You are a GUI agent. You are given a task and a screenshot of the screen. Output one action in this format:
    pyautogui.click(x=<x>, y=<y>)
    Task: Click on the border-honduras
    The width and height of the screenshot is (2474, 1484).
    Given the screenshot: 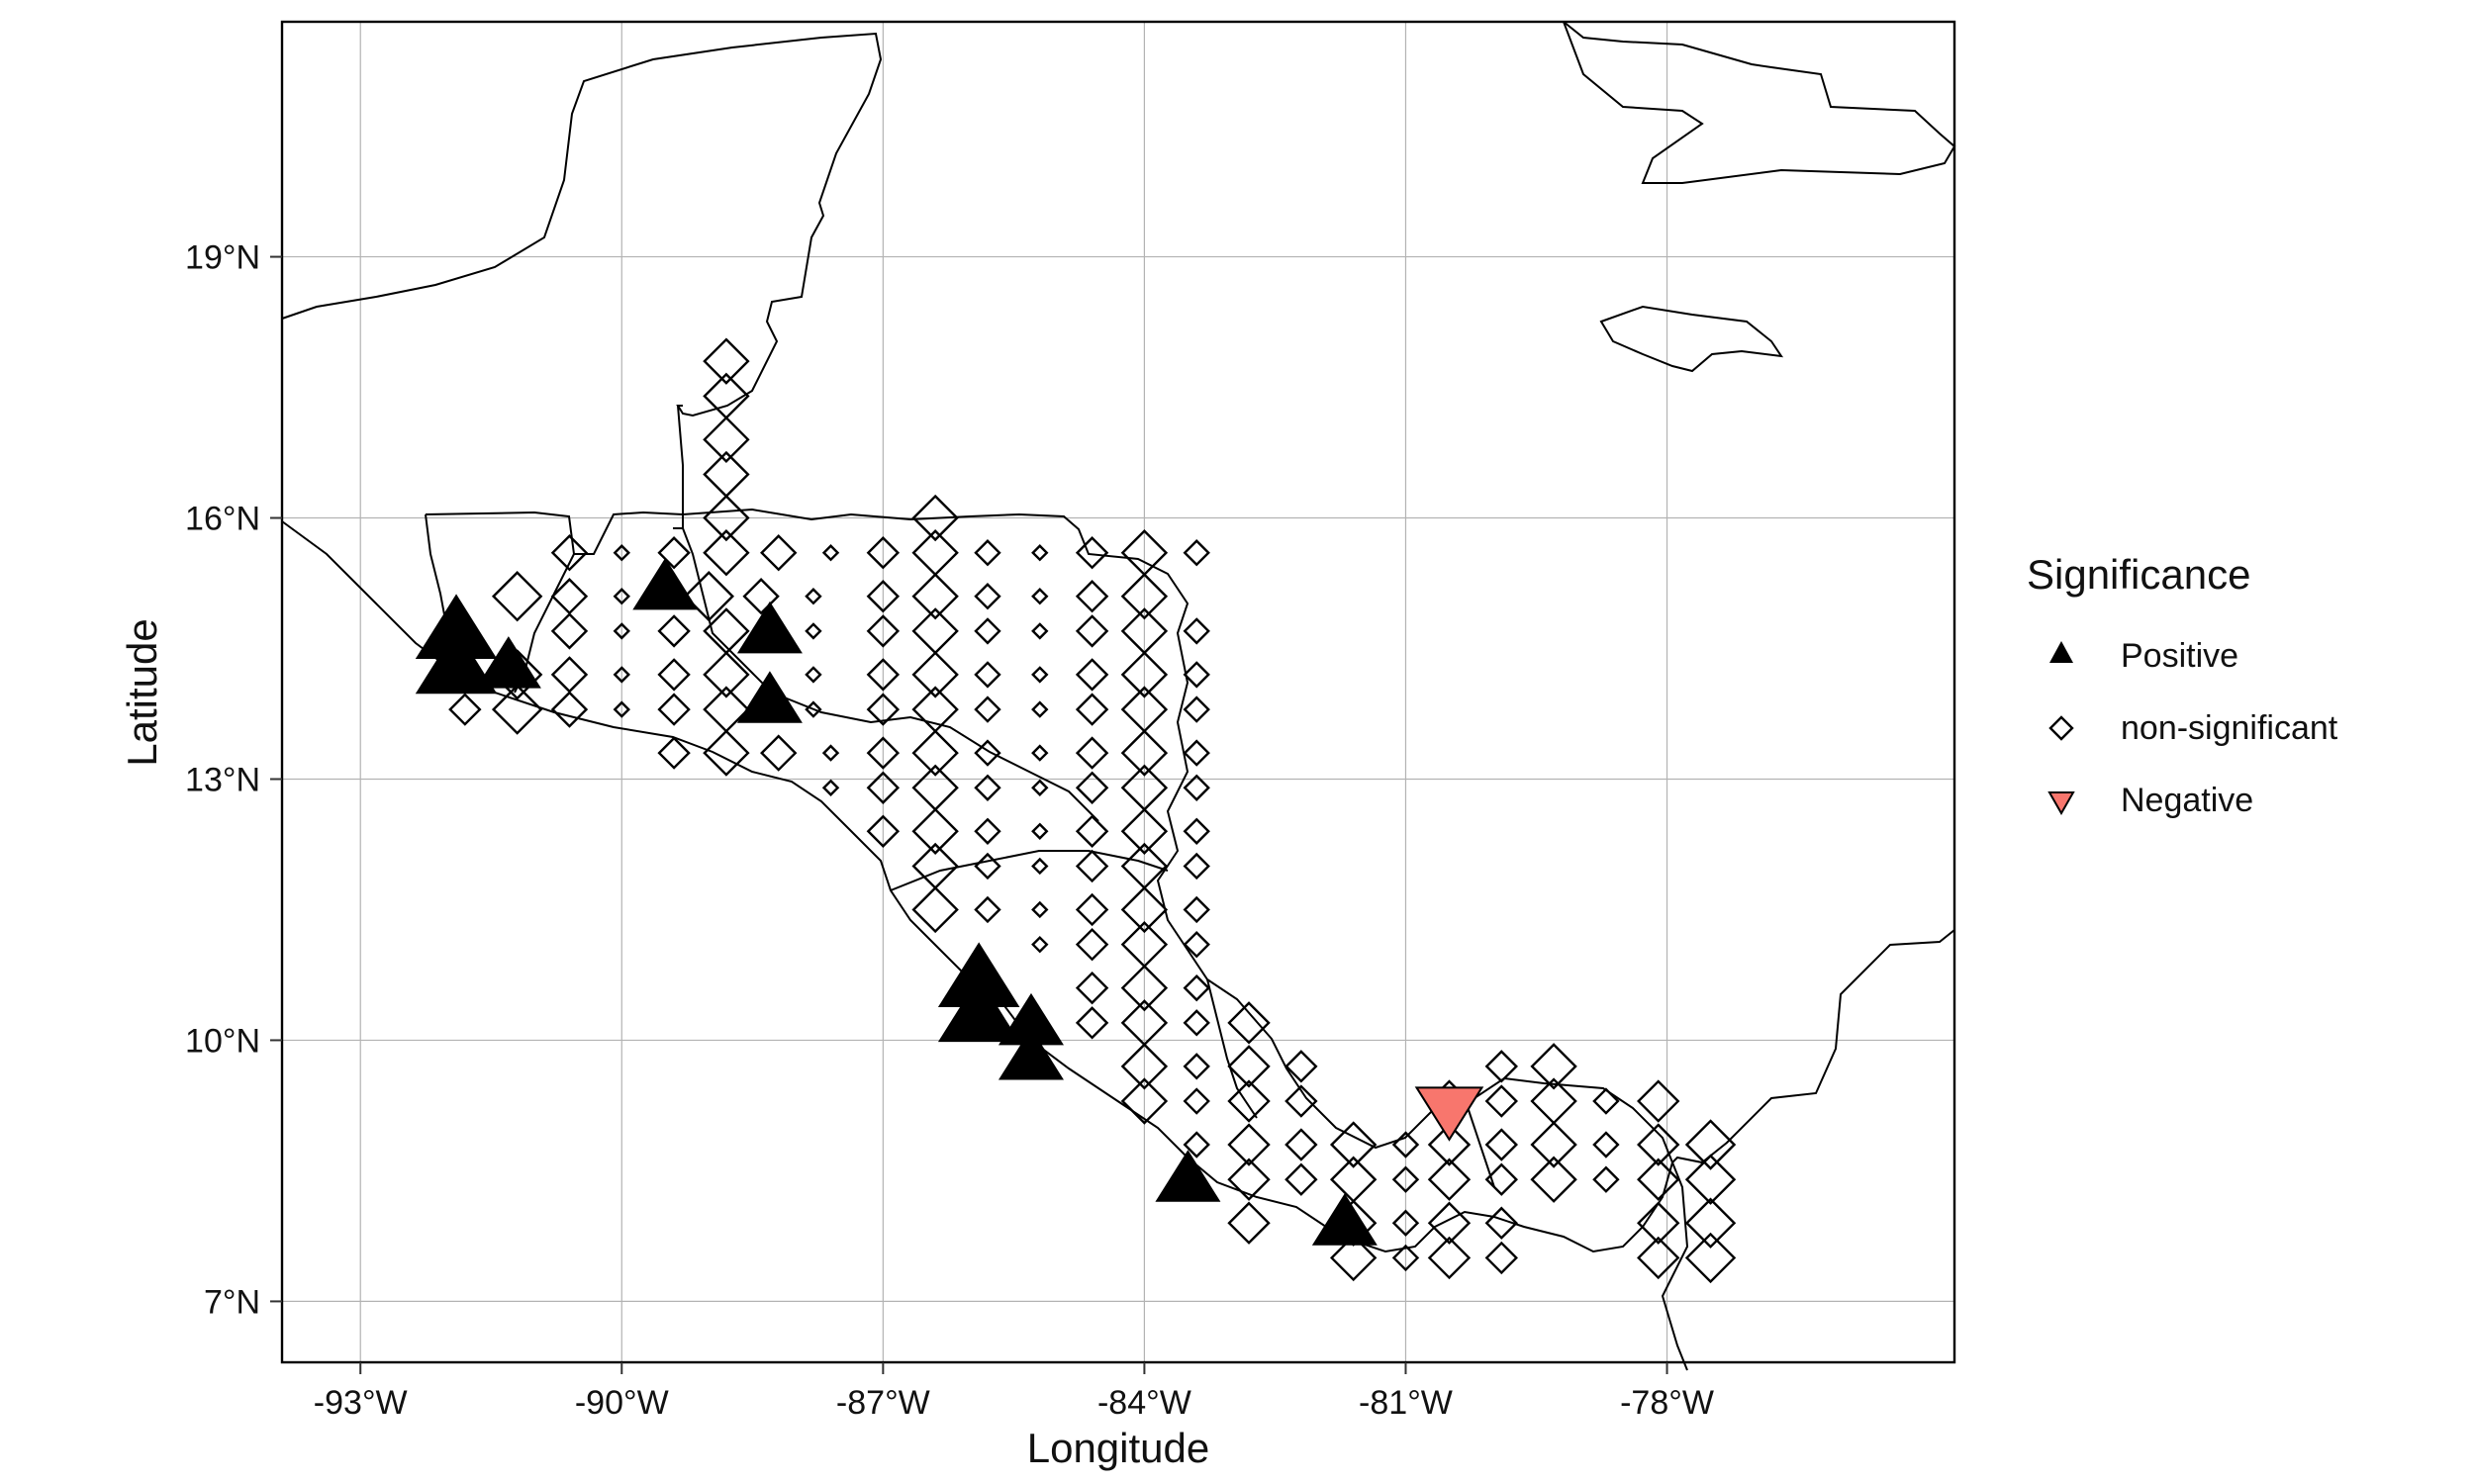 What is the action you would take?
    pyautogui.click(x=935, y=757)
    